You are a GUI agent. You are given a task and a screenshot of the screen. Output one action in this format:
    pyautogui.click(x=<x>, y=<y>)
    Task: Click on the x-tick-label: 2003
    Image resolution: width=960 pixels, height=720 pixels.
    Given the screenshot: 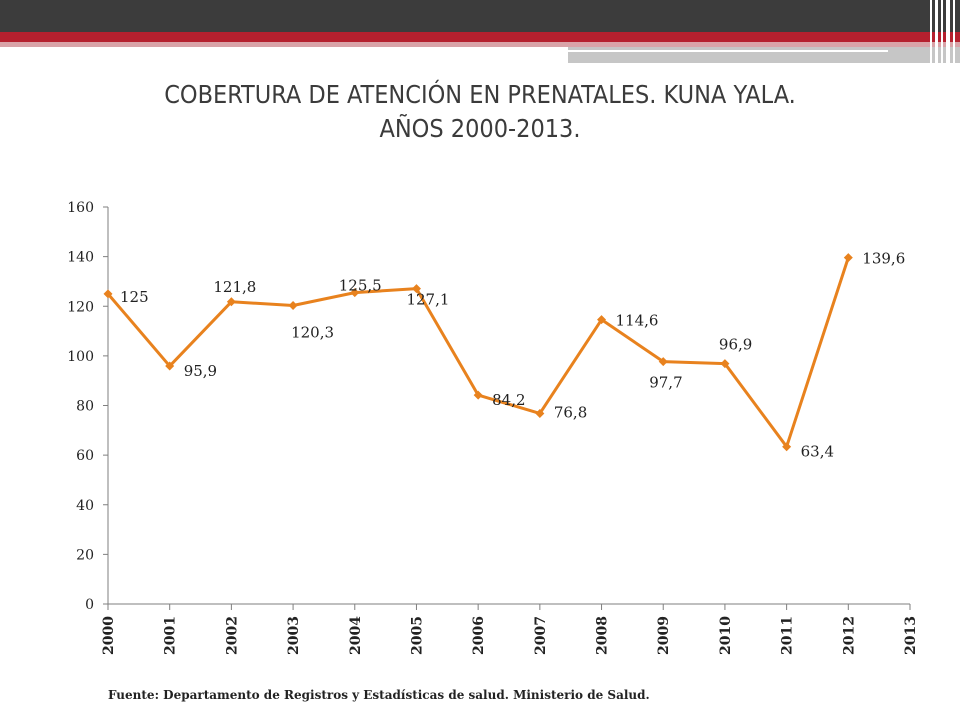 What is the action you would take?
    pyautogui.click(x=294, y=635)
    